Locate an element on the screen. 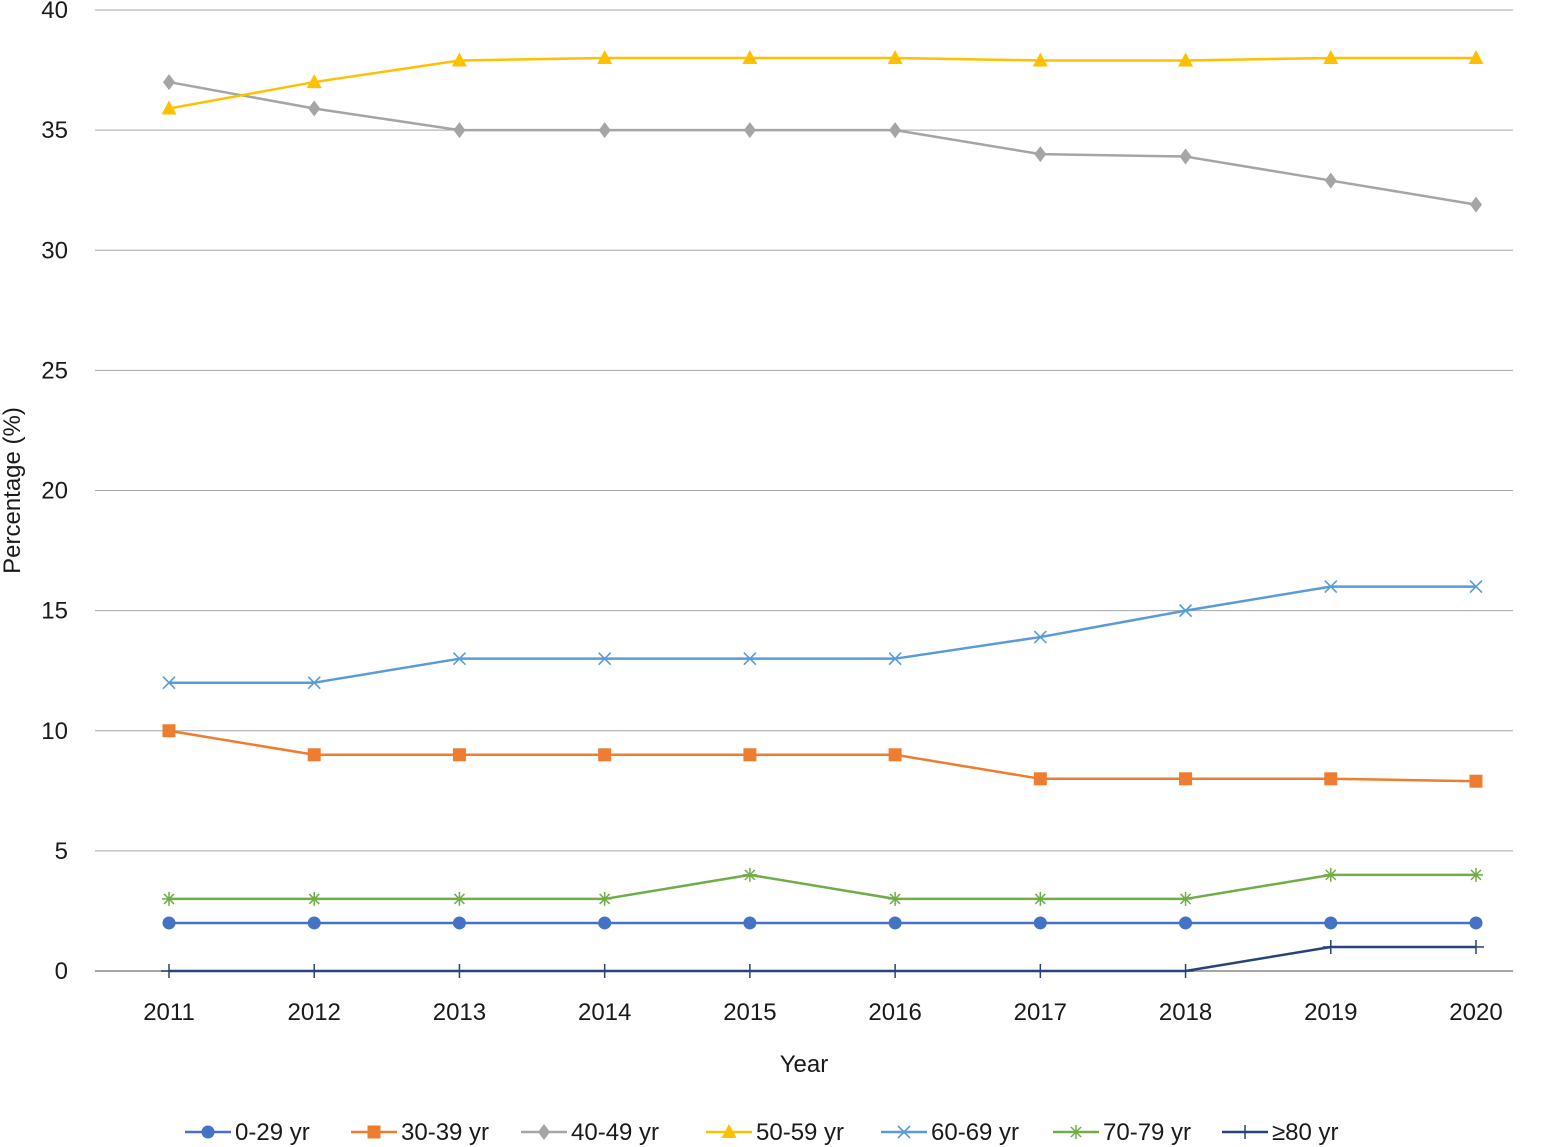  x-tick-label: 2015 is located at coordinates (749, 1012).